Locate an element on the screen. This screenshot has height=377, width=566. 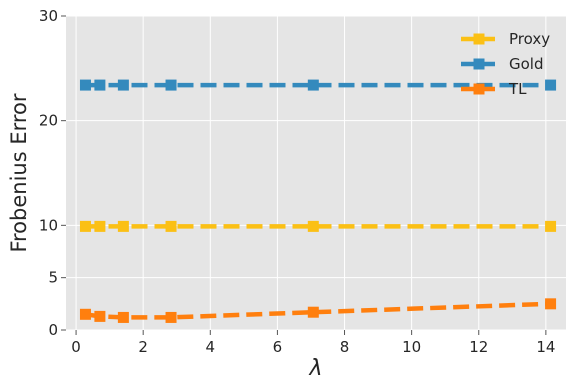
y-tick-label: 10 is located at coordinates (48, 225).